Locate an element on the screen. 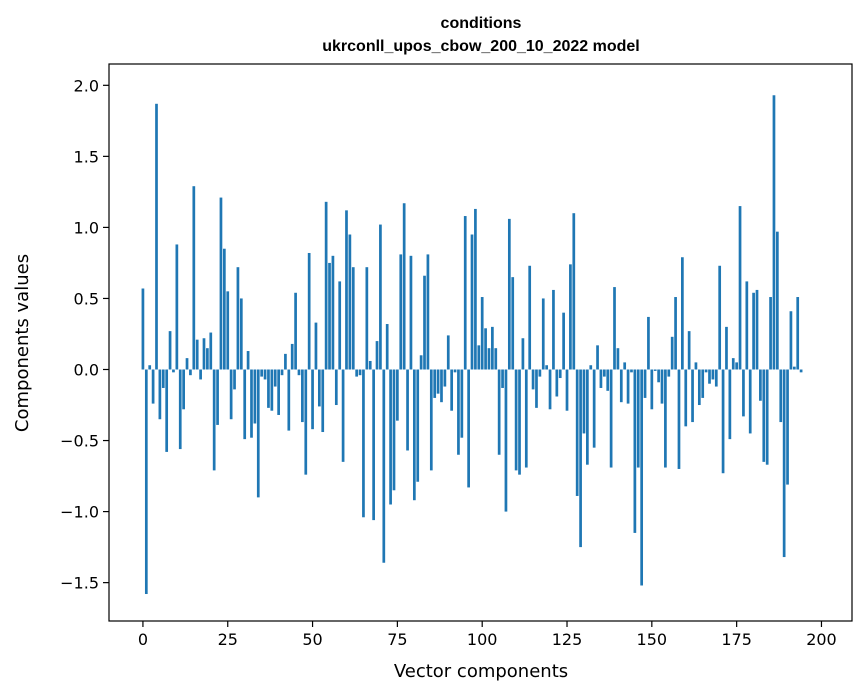 The image size is (867, 696). x-tick-label: 75 is located at coordinates (397, 639).